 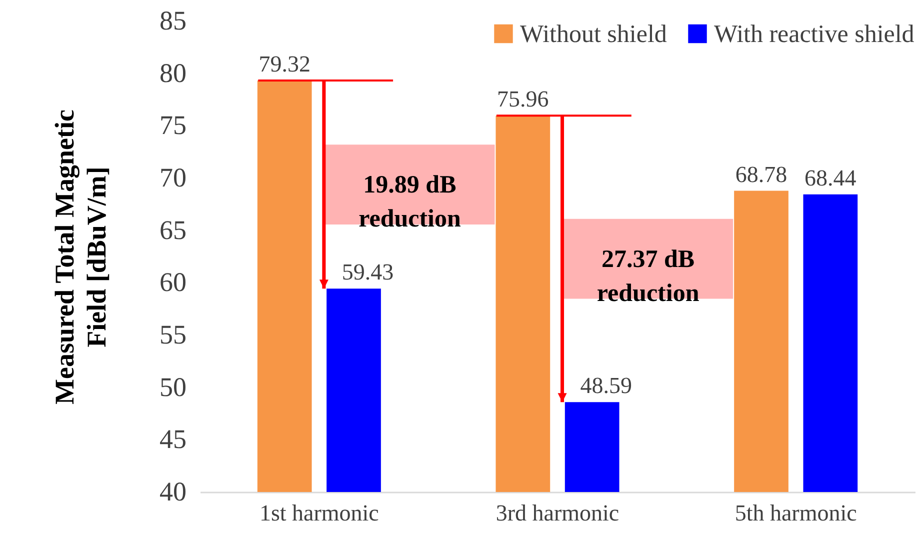 What do you see at coordinates (173, 125) in the screenshot?
I see `y-tick-label: 75` at bounding box center [173, 125].